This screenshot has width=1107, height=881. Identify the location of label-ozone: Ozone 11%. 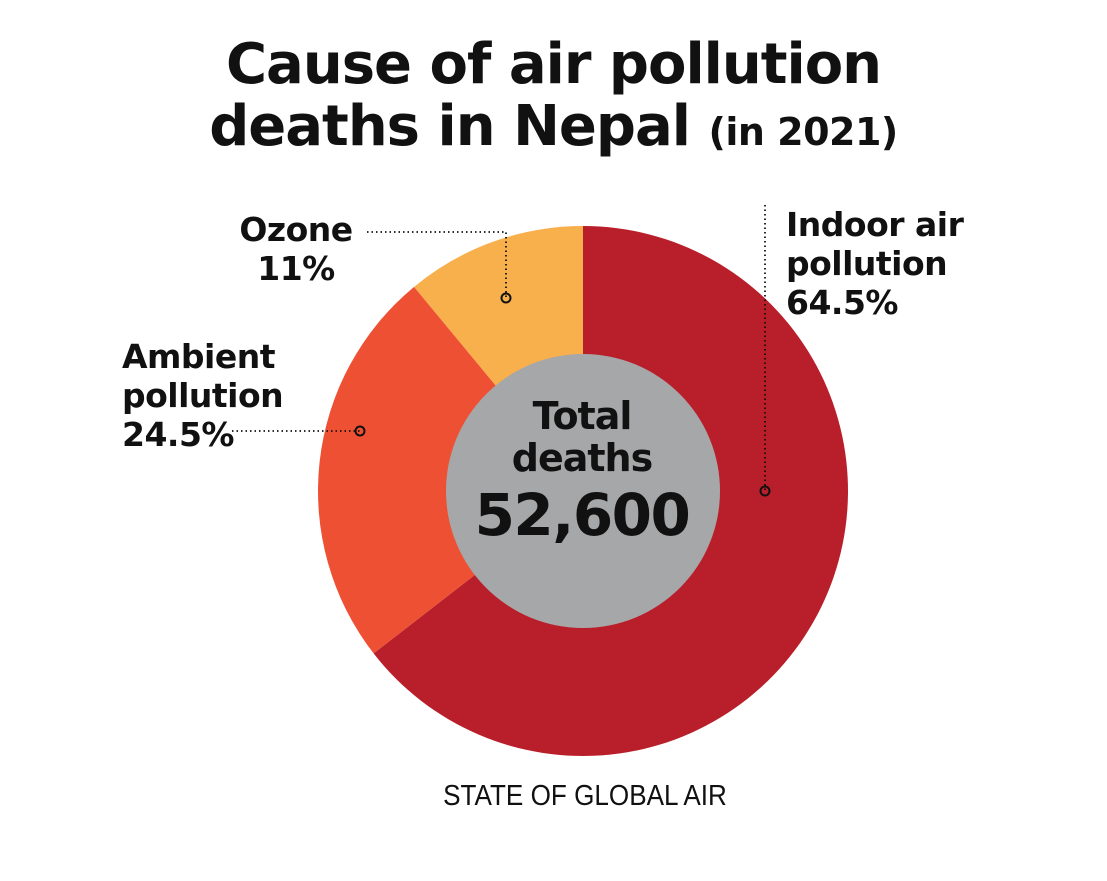
(296, 249).